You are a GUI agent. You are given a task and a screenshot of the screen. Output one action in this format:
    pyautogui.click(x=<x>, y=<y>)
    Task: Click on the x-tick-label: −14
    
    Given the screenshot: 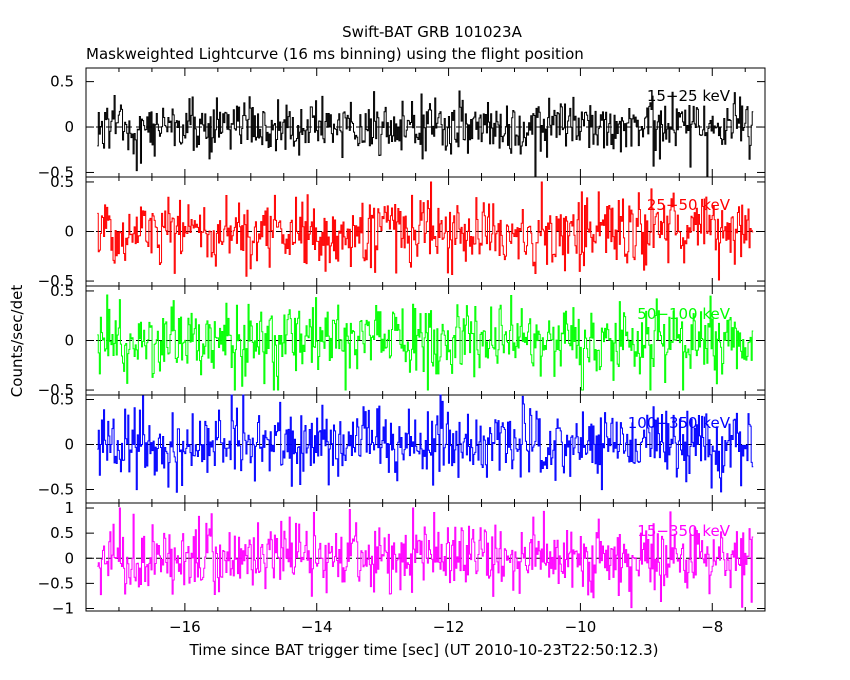 What is the action you would take?
    pyautogui.click(x=317, y=627)
    